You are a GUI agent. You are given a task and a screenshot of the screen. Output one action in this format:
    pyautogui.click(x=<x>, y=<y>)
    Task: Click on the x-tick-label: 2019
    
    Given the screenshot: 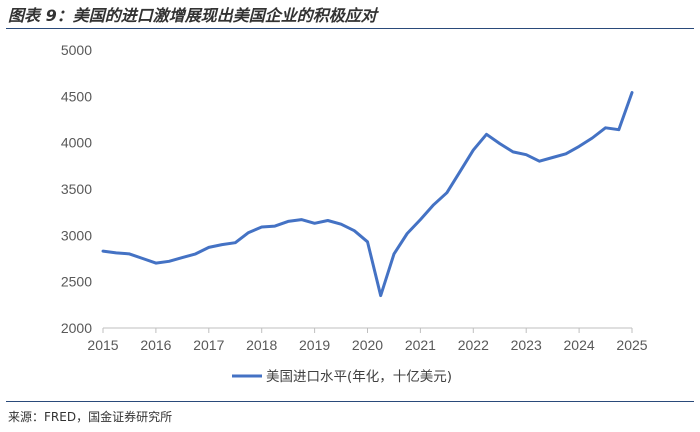 What is the action you would take?
    pyautogui.click(x=314, y=345)
    